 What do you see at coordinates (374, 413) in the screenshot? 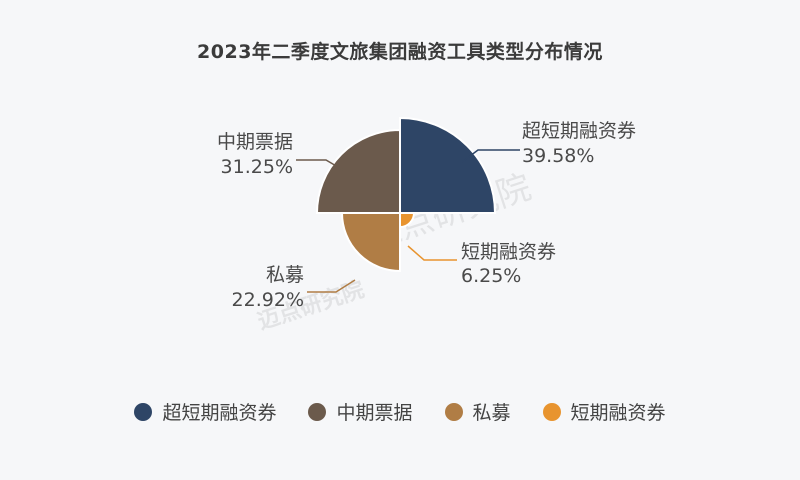
I see `legend-label: 中期票据` at bounding box center [374, 413].